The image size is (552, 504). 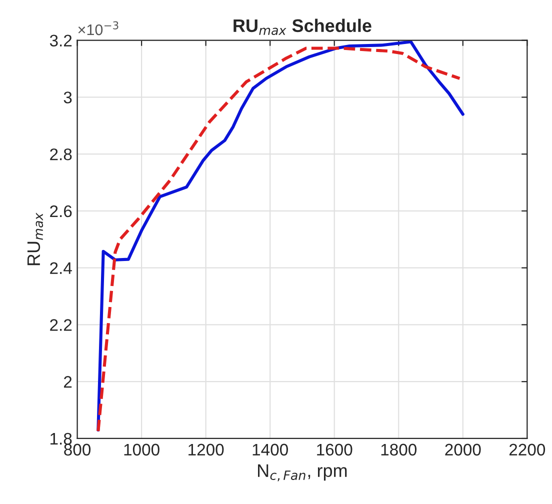 I want to click on y-axis-title: RU$_{max}$, so click(x=35, y=239).